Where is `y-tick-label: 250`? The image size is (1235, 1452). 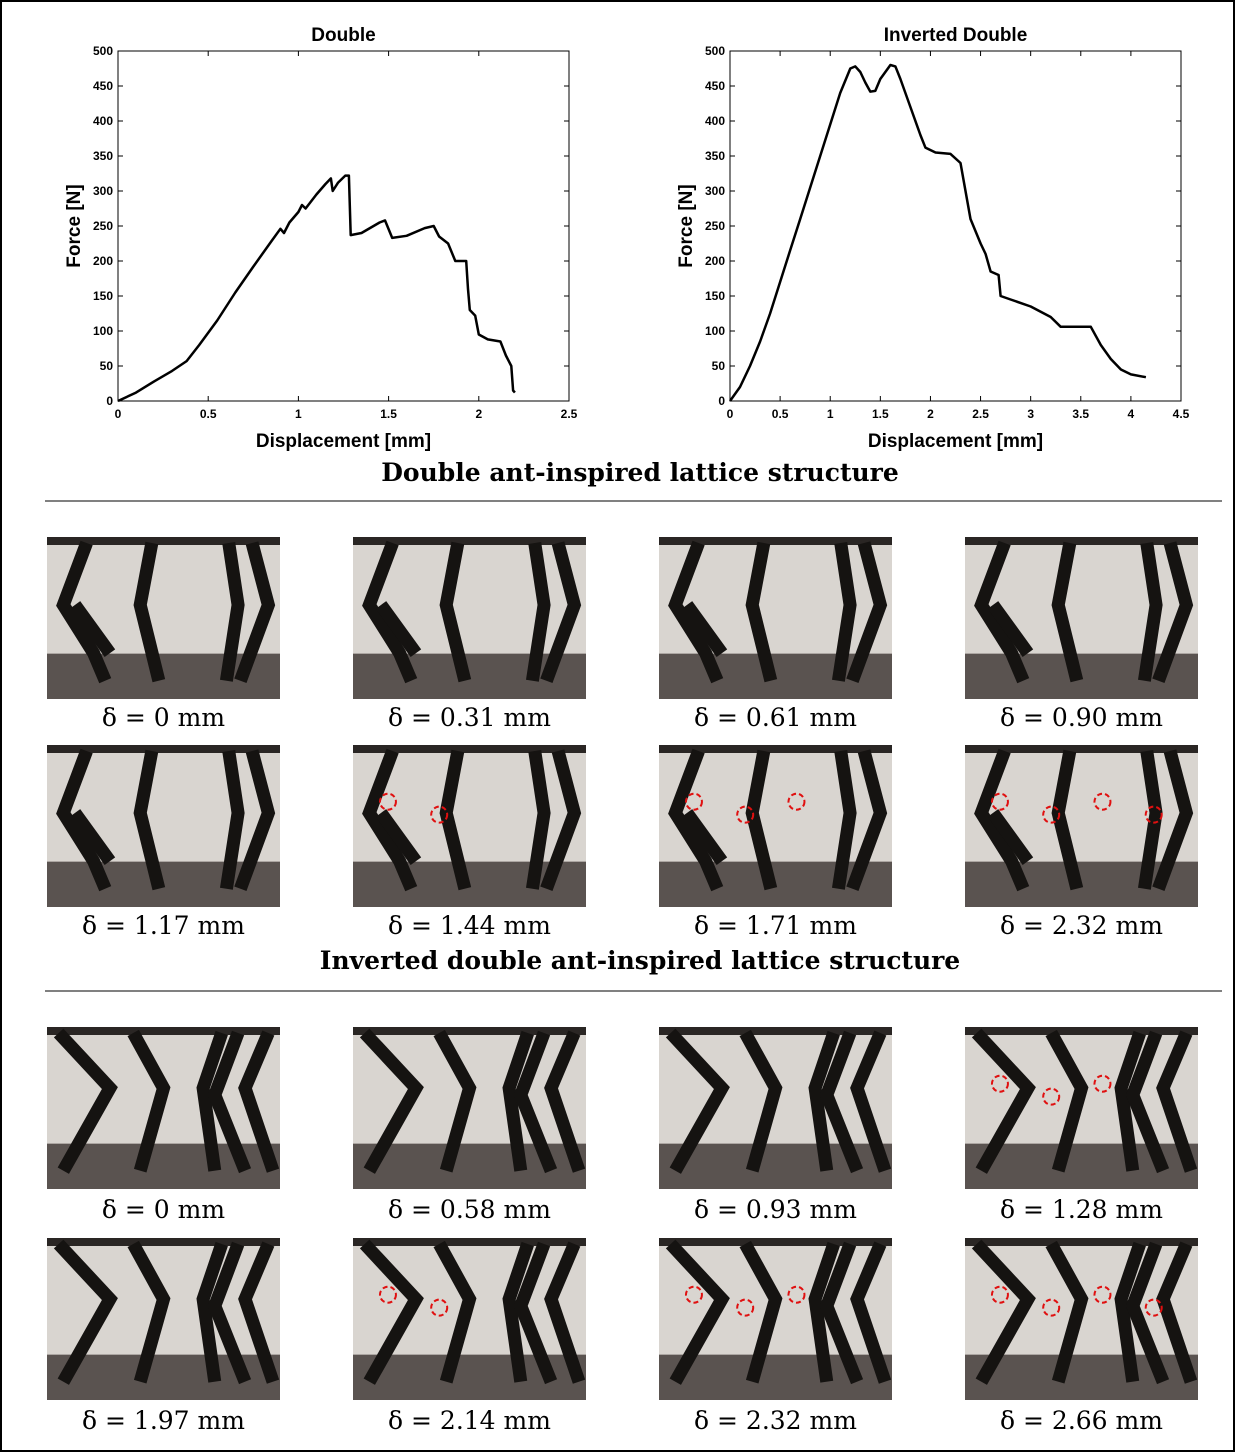
y-tick-label: 250 is located at coordinates (715, 226).